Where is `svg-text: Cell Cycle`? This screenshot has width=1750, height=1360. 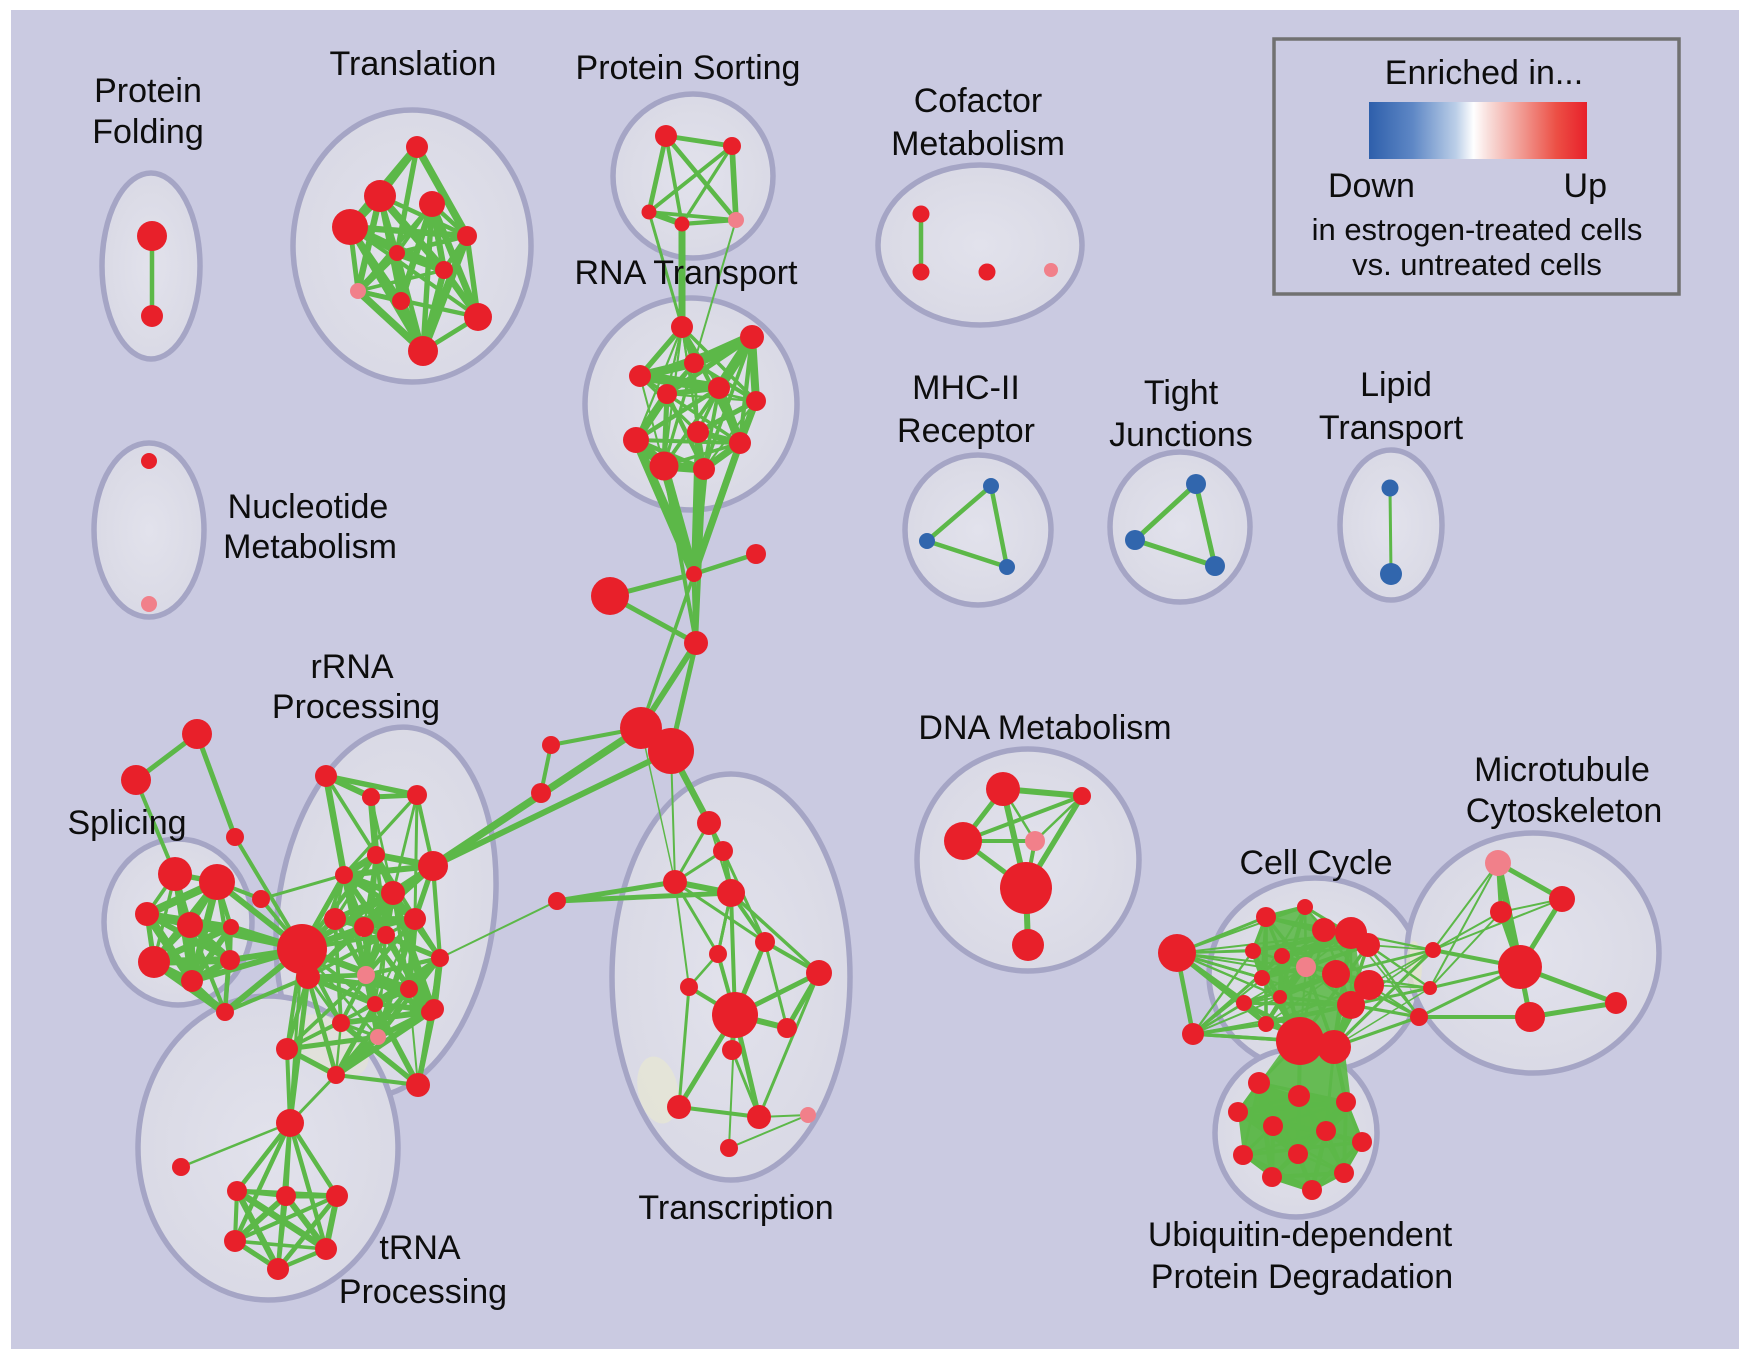
svg-text: Cell Cycle is located at coordinates (1315, 863).